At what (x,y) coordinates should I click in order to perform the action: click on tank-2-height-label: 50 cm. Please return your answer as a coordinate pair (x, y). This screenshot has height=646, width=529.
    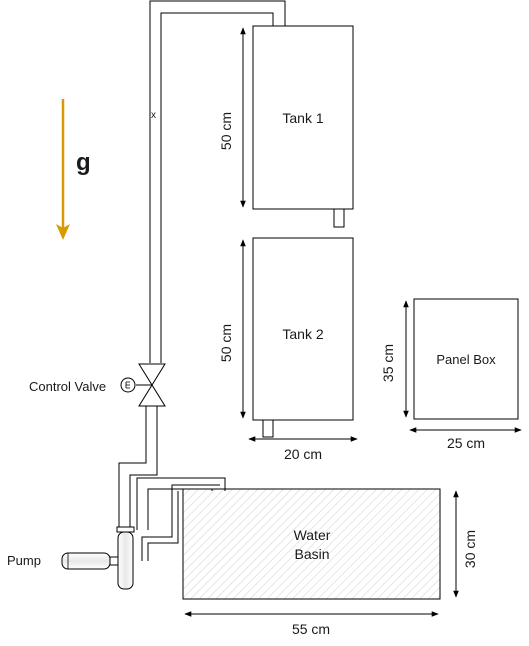
    Looking at the image, I should click on (226, 343).